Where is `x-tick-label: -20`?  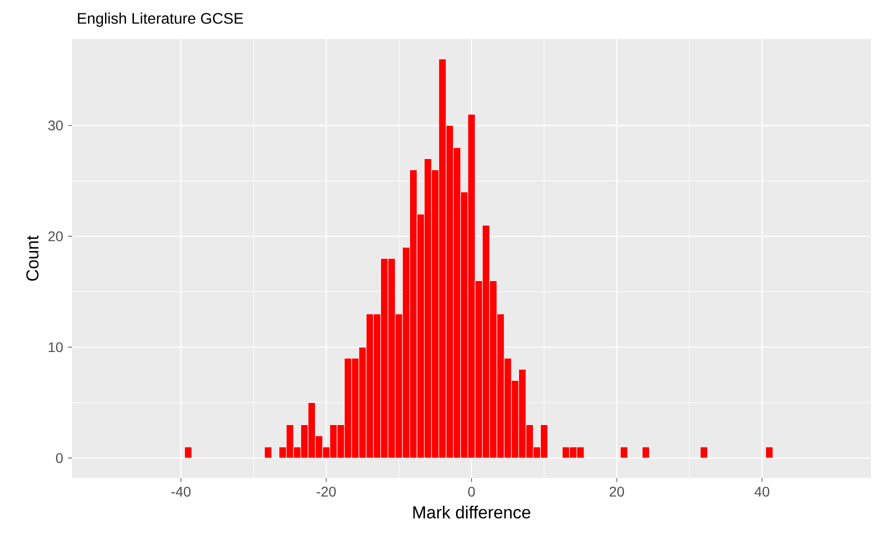 x-tick-label: -20 is located at coordinates (326, 491).